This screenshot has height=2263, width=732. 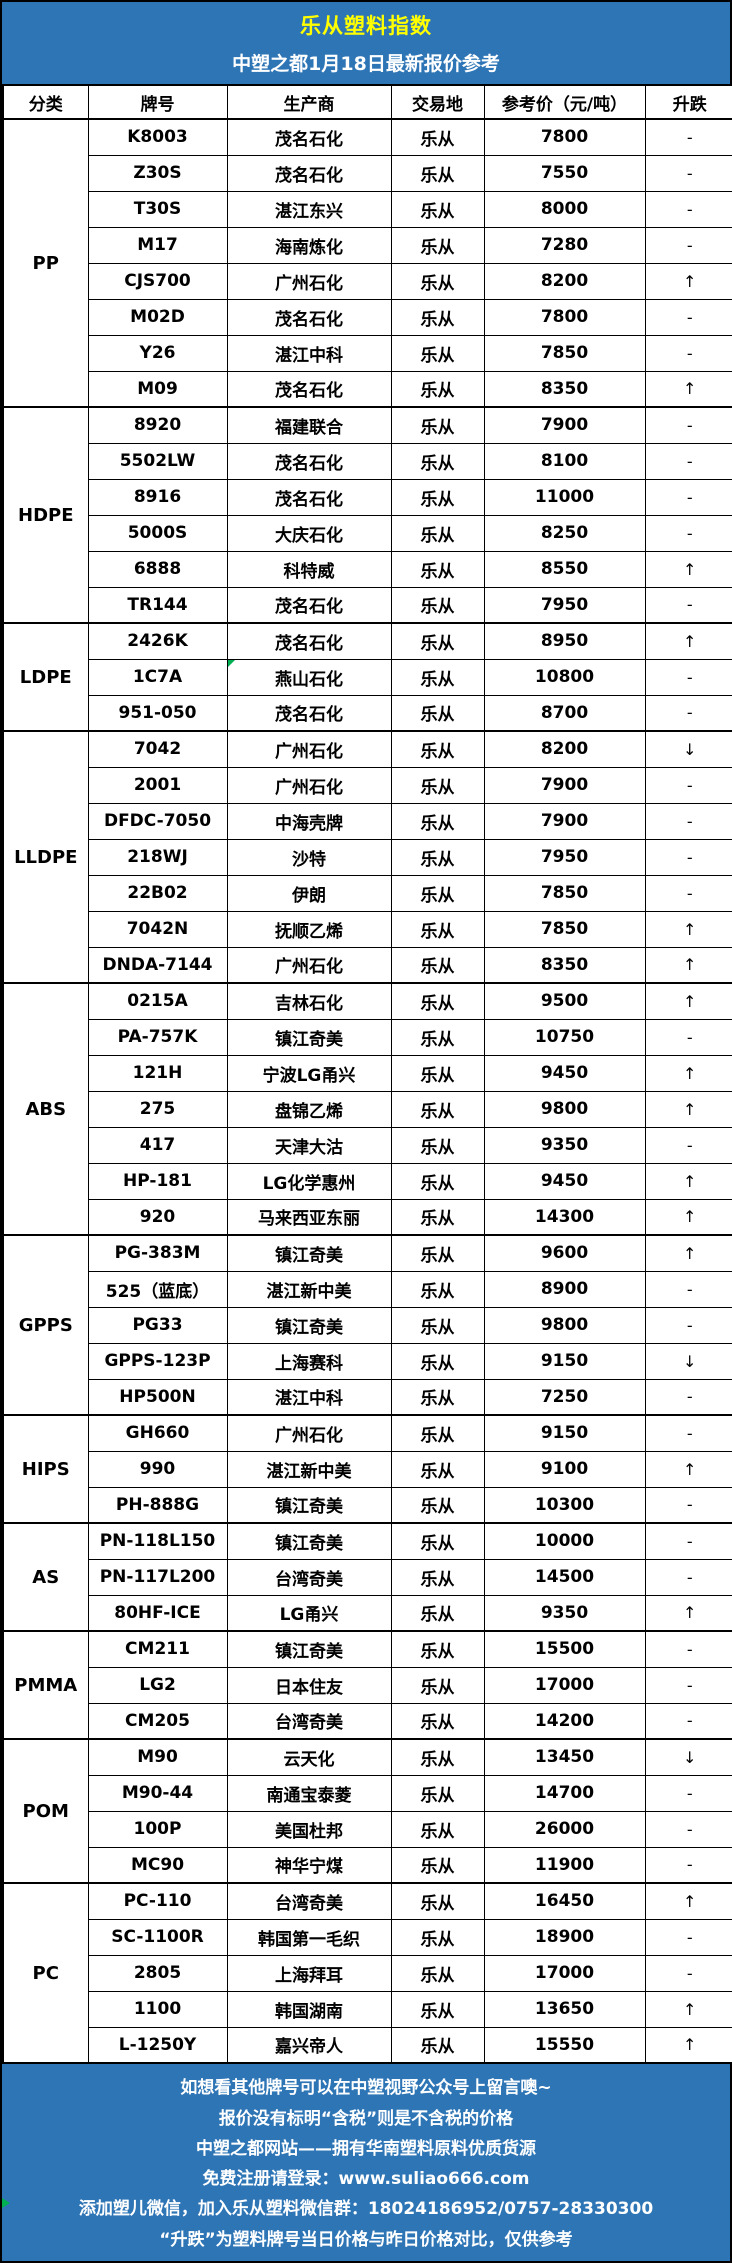 What do you see at coordinates (366, 43) in the screenshot?
I see `banner: 乐从塑料指数 中塑之都1月18日最新报价参考` at bounding box center [366, 43].